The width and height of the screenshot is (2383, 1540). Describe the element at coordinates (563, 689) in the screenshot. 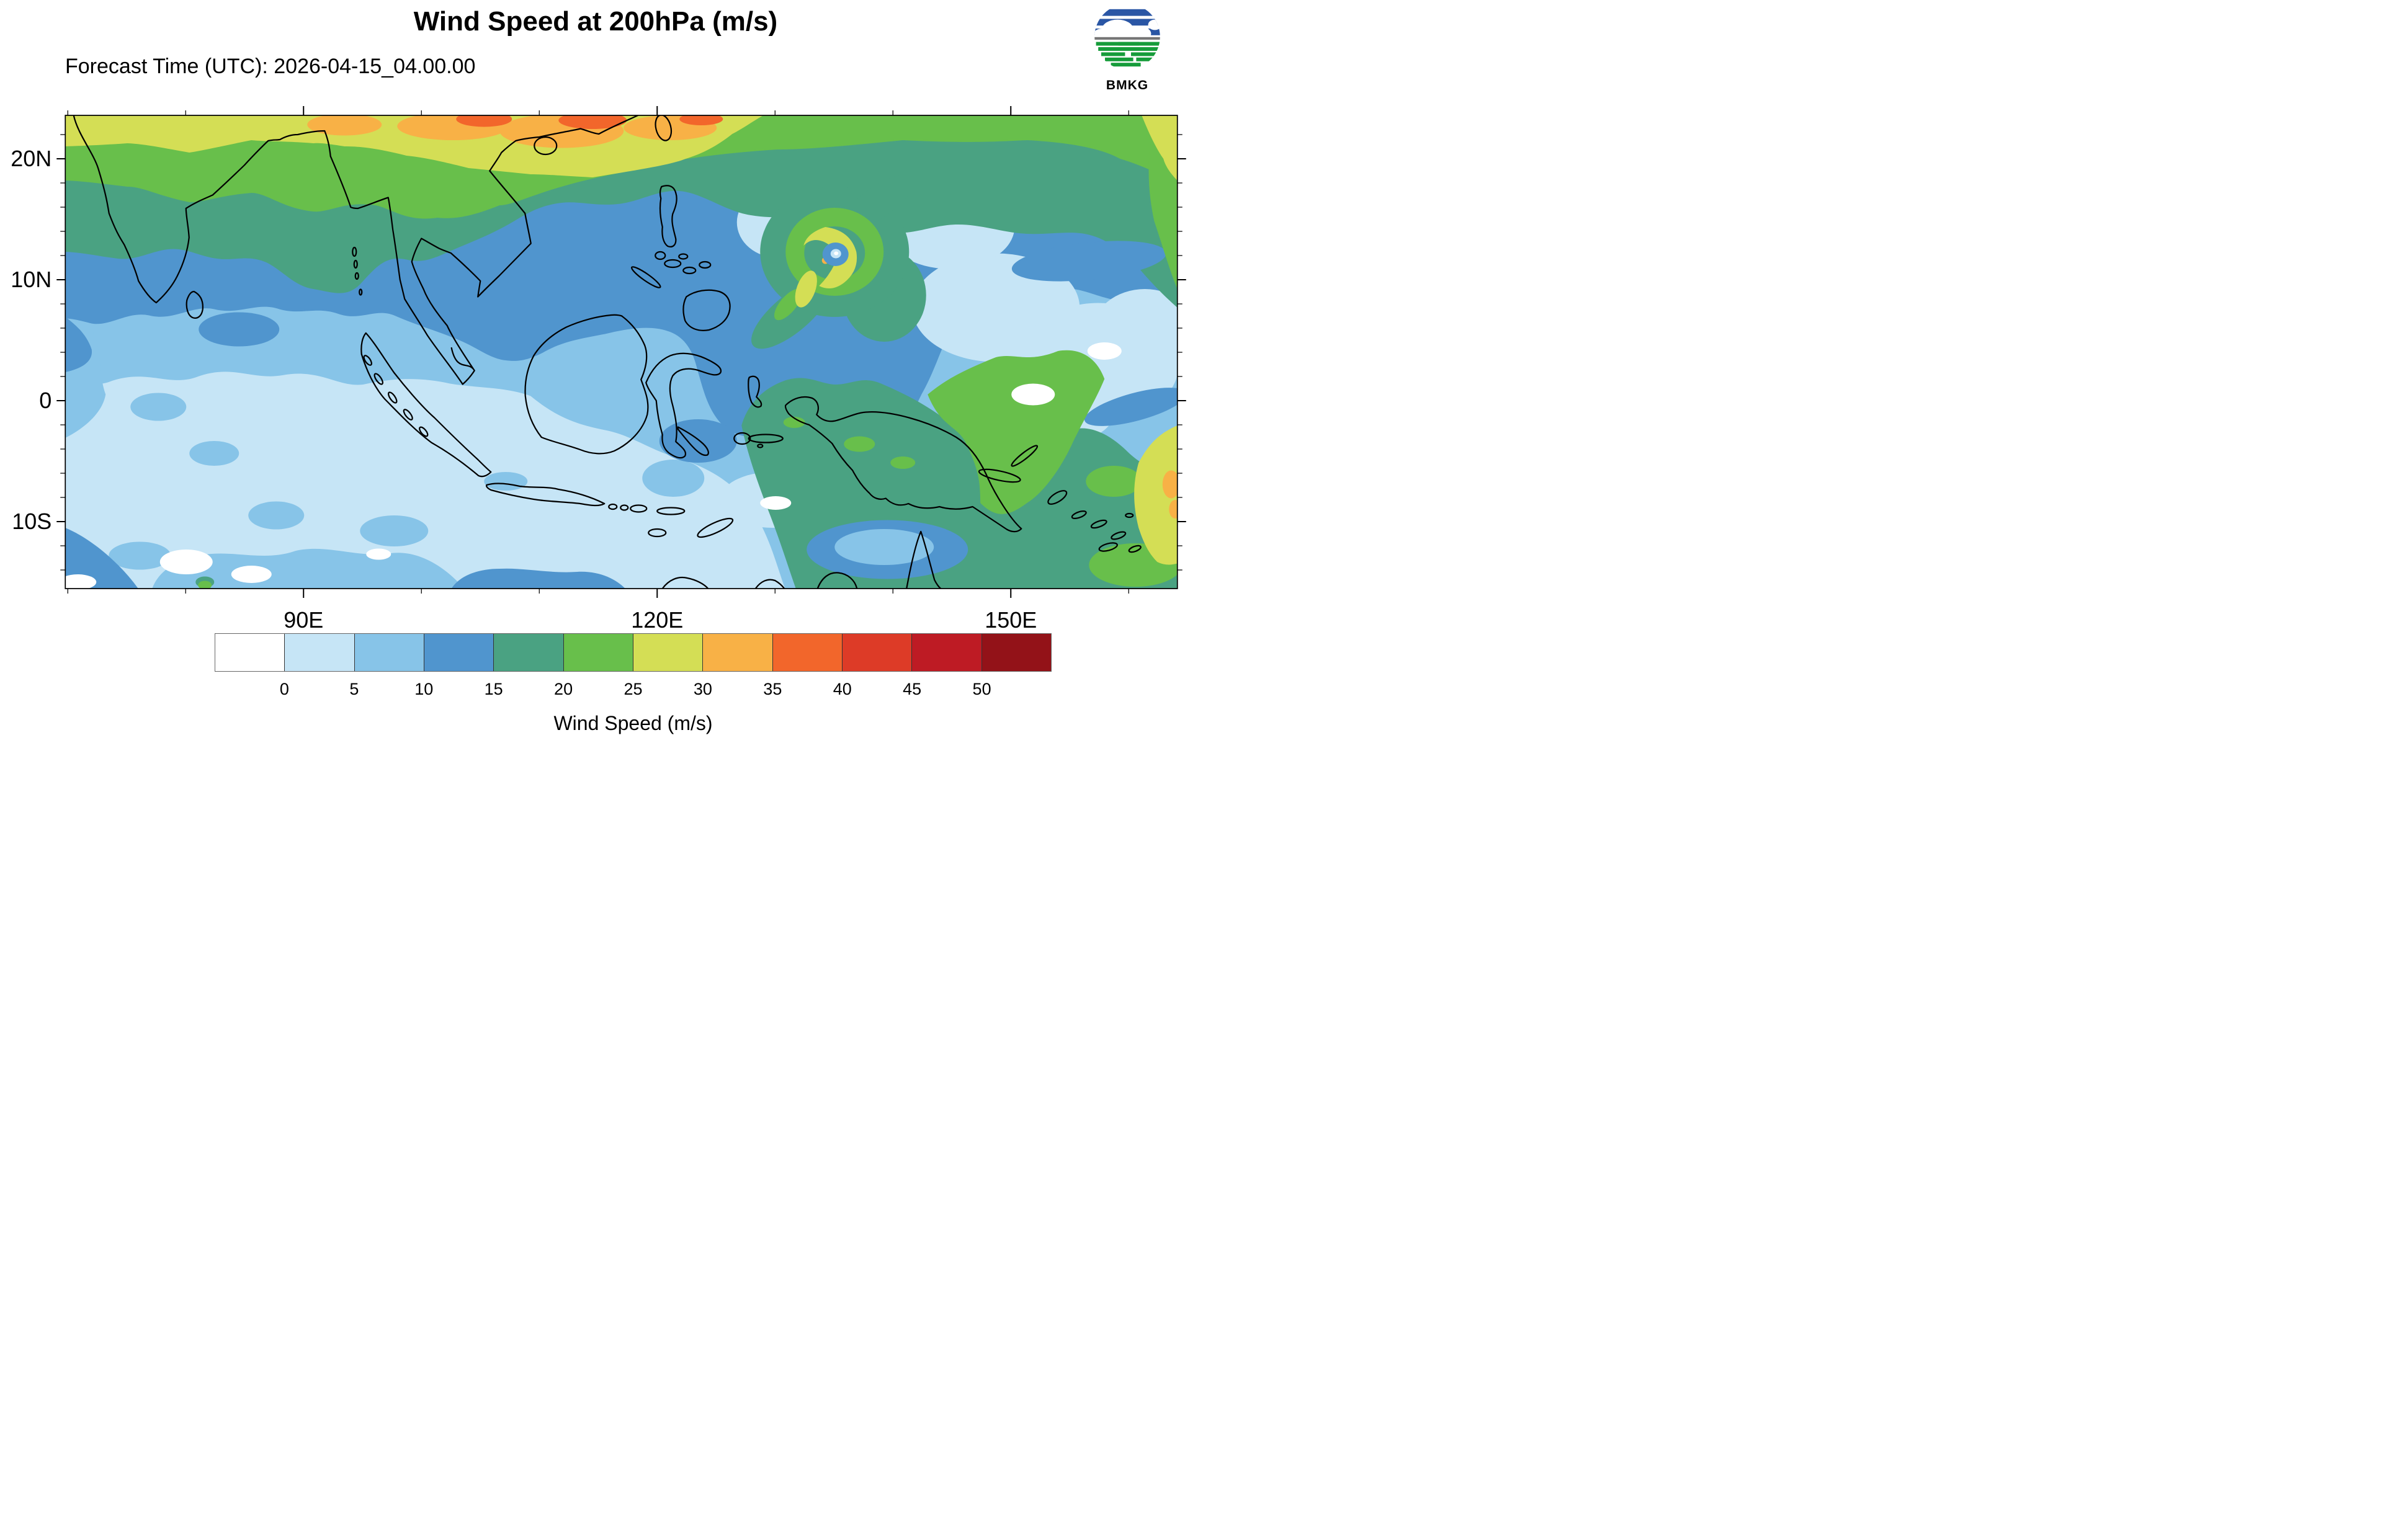

I see `colorbar-tick-label: 20` at that location.